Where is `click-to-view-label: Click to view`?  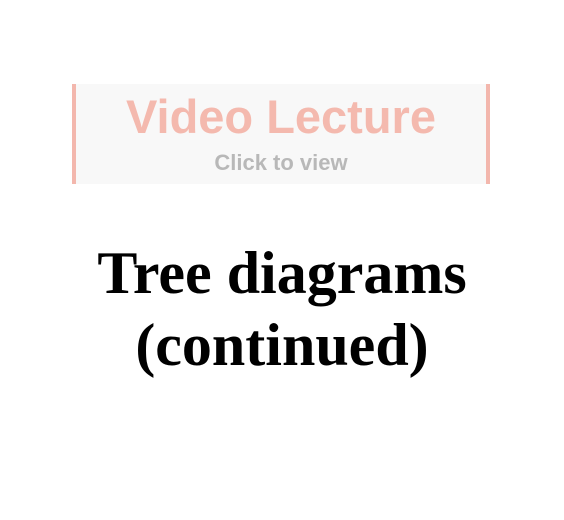
click-to-view-label: Click to view is located at coordinates (281, 162).